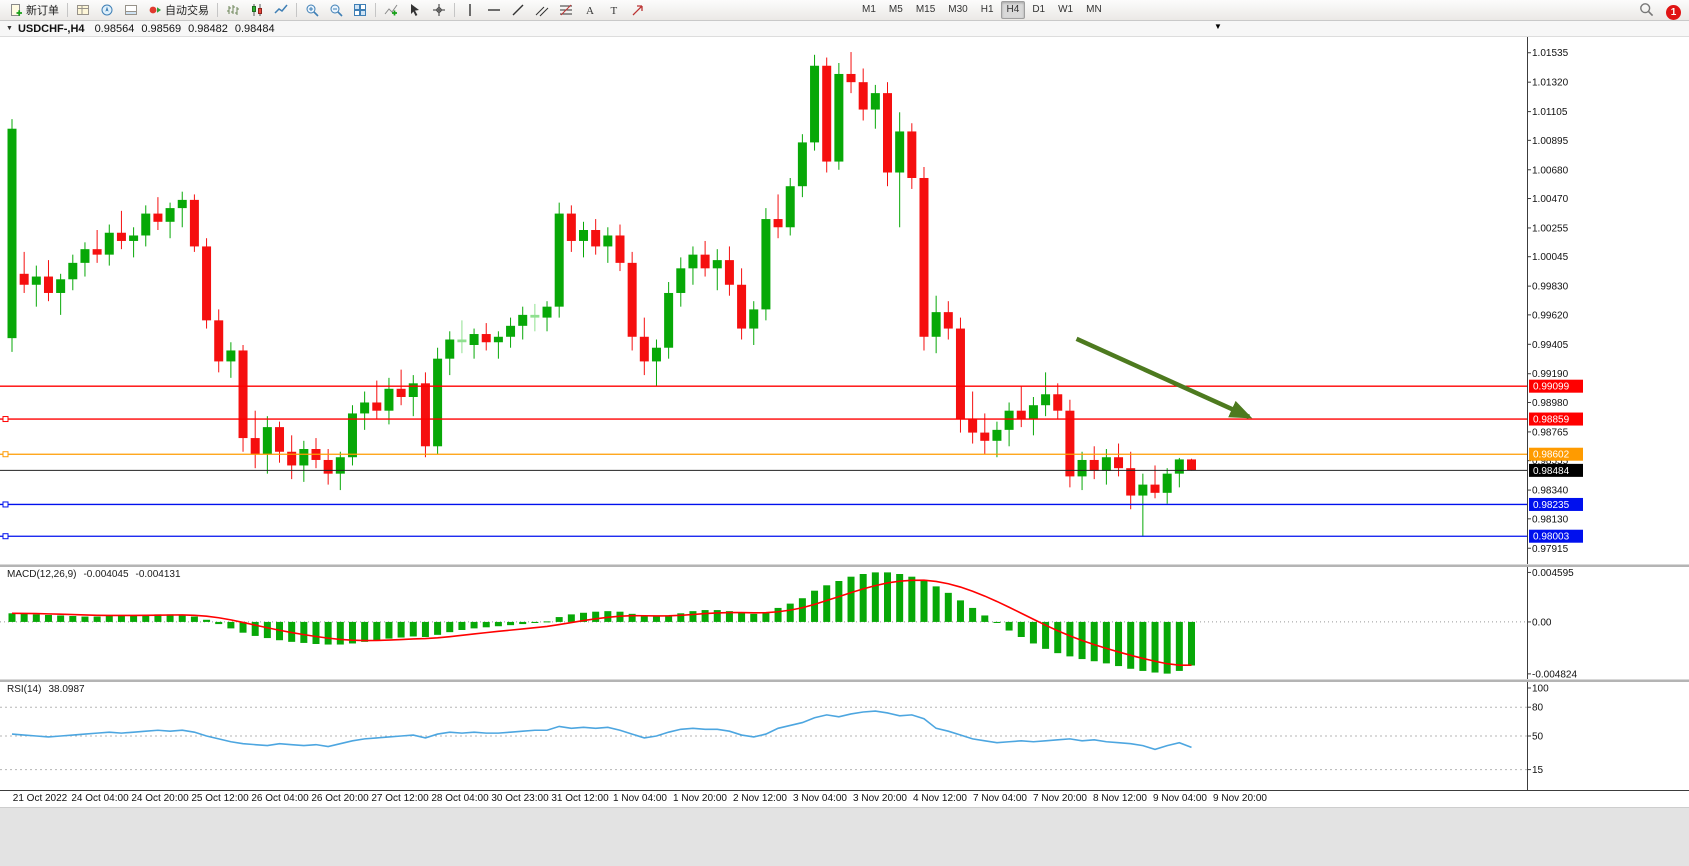 This screenshot has height=866, width=1689. Describe the element at coordinates (844, 623) in the screenshot. I see `macd-canvas: 0.004595 0.00 -0.004824` at that location.